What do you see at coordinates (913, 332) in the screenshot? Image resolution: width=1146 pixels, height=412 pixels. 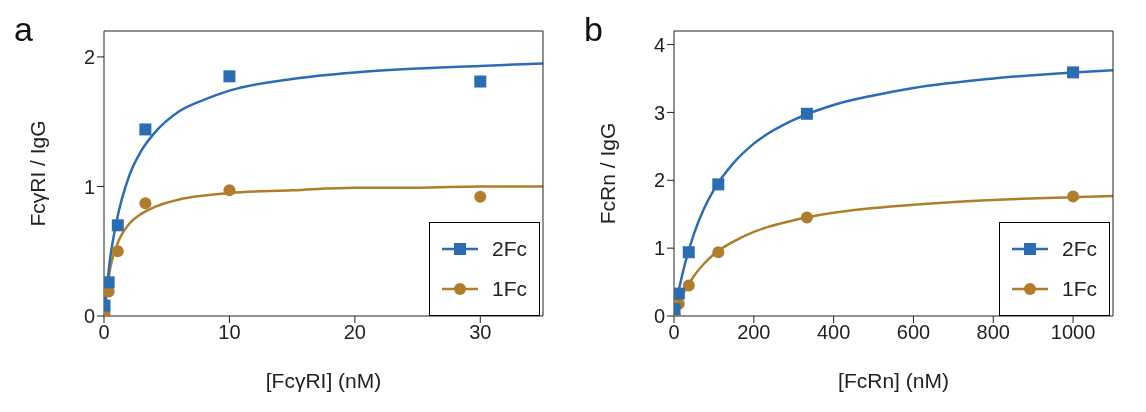 I see `x-tick-label: 600` at bounding box center [913, 332].